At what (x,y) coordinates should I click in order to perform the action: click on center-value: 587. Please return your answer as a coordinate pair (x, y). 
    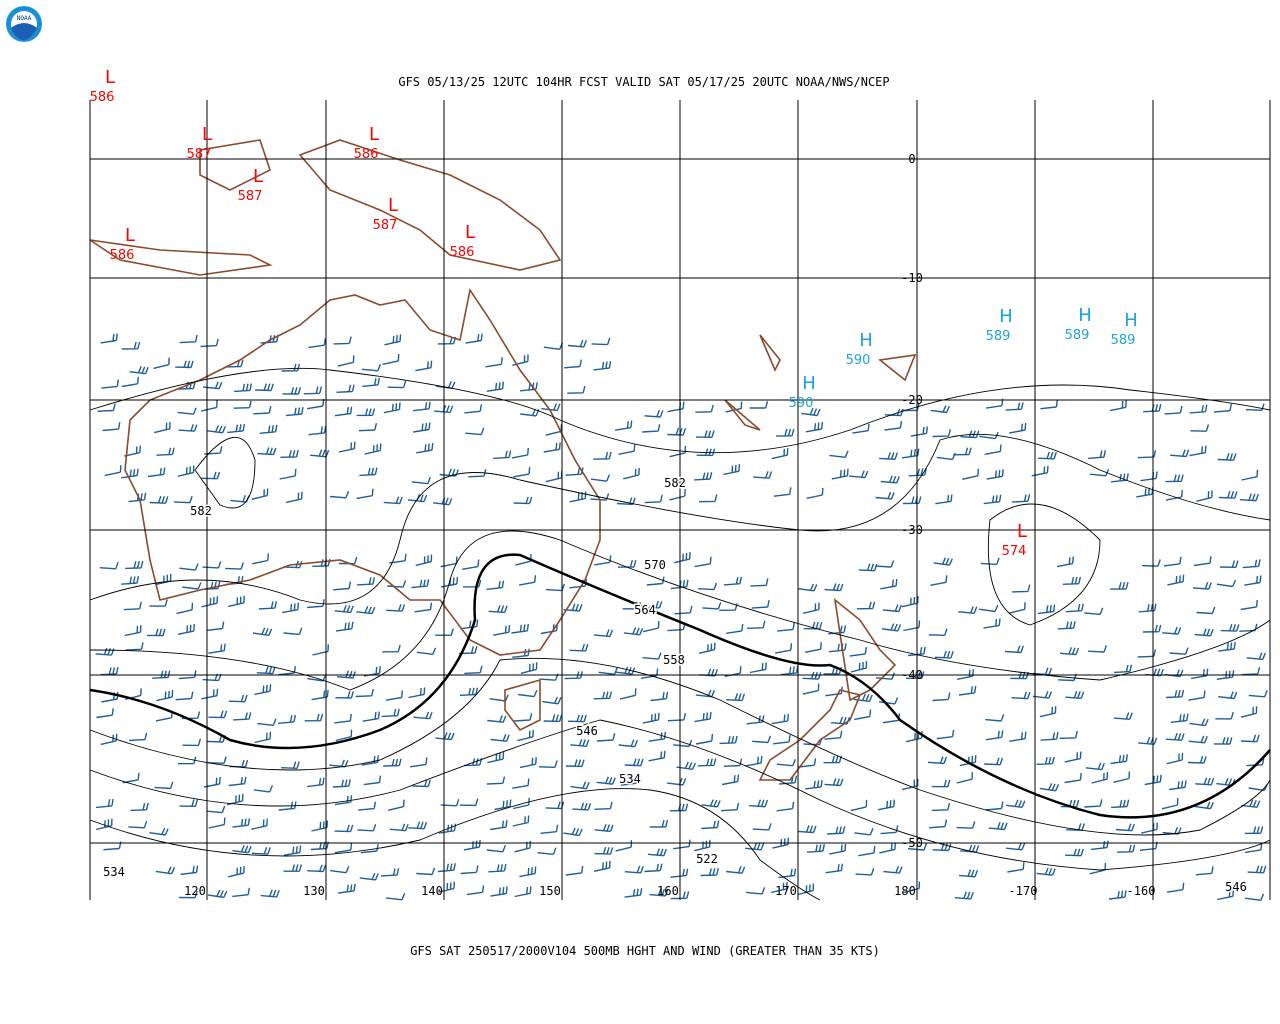
    Looking at the image, I should click on (199, 154).